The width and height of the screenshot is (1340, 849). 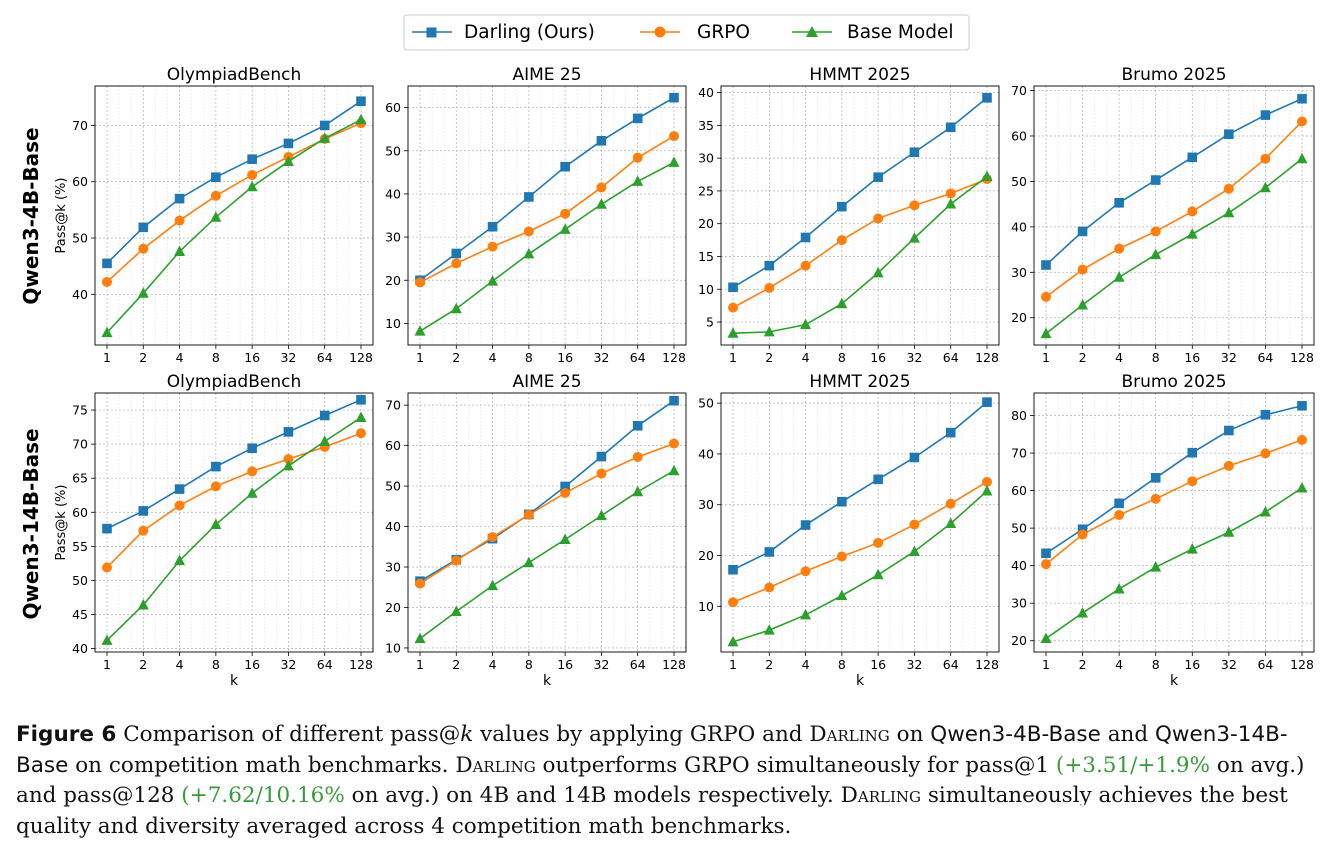 What do you see at coordinates (872, 32) in the screenshot?
I see `legend-item-base: Base Model` at bounding box center [872, 32].